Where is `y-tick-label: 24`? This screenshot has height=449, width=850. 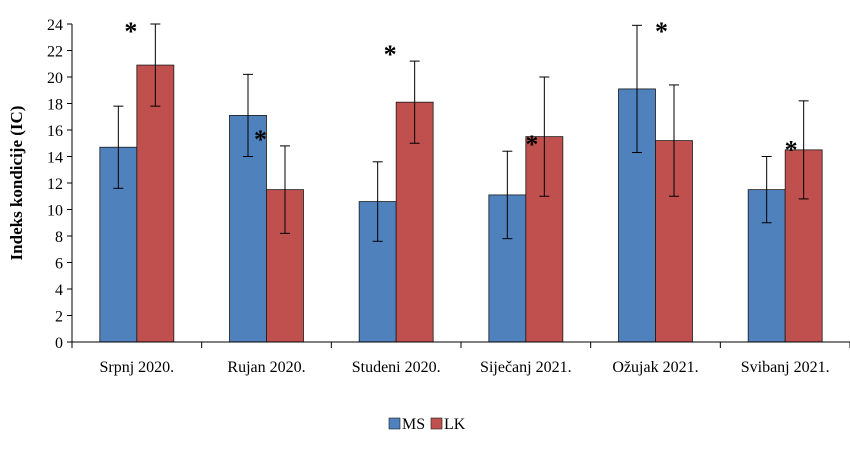 y-tick-label: 24 is located at coordinates (55, 25).